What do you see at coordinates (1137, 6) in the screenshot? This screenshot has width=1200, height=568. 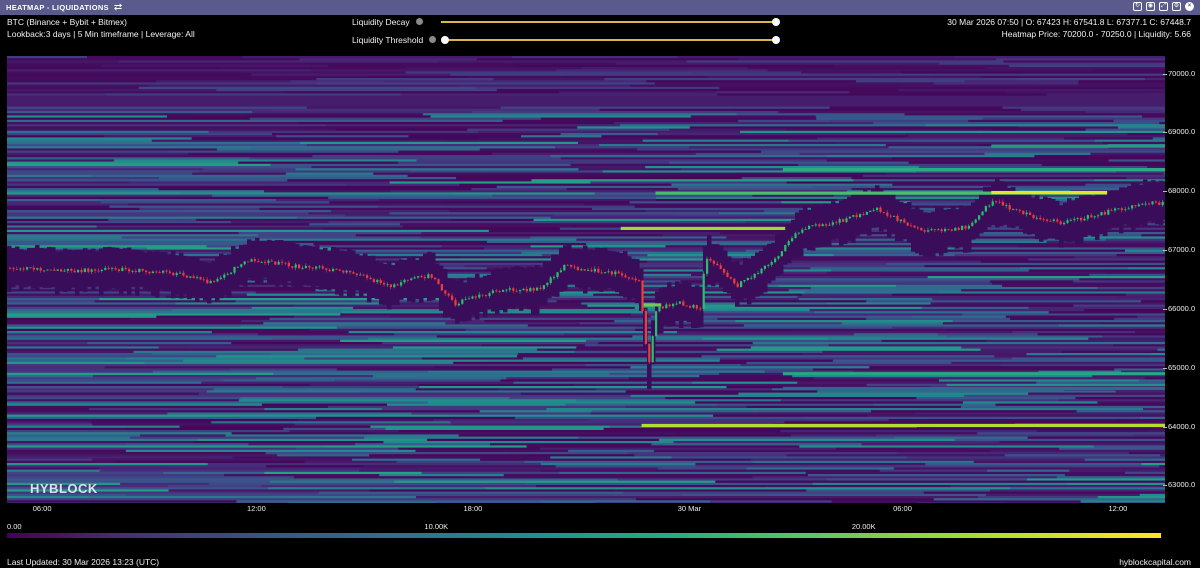 I see `refresh-icon: ↻` at bounding box center [1137, 6].